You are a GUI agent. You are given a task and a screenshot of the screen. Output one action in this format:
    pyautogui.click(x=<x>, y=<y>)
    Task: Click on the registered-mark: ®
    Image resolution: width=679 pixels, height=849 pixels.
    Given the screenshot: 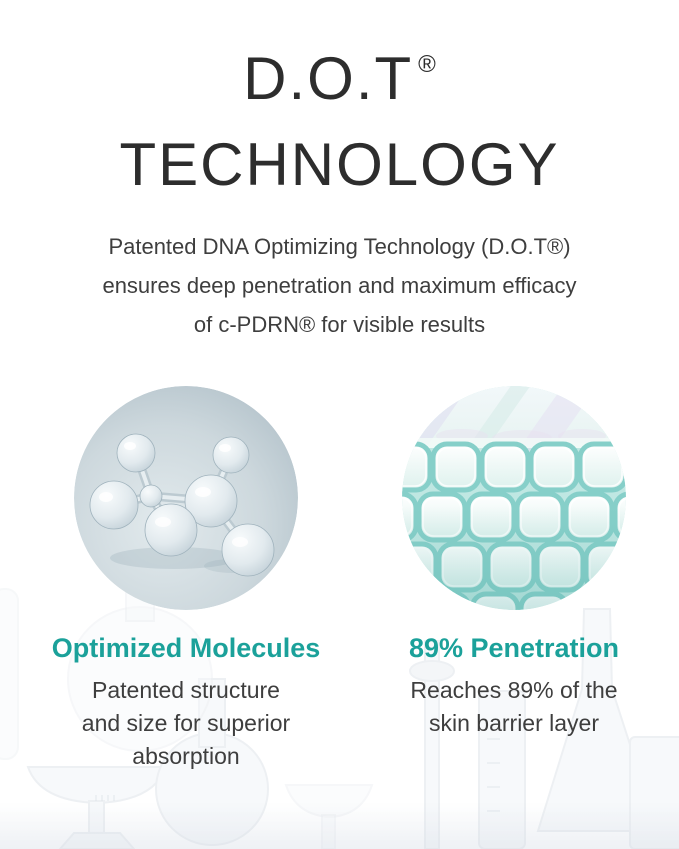 What is the action you would take?
    pyautogui.click(x=427, y=64)
    